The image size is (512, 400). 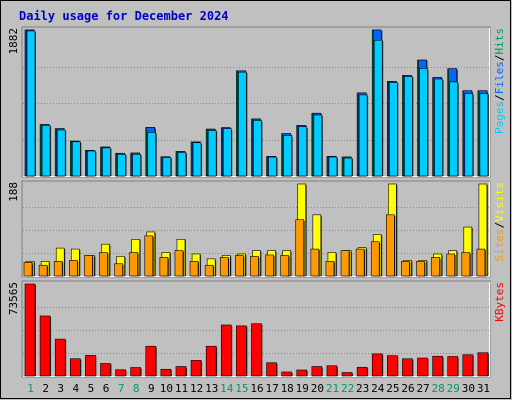 What do you see at coordinates (499, 202) in the screenshot?
I see `legend-entry: Visits` at bounding box center [499, 202].